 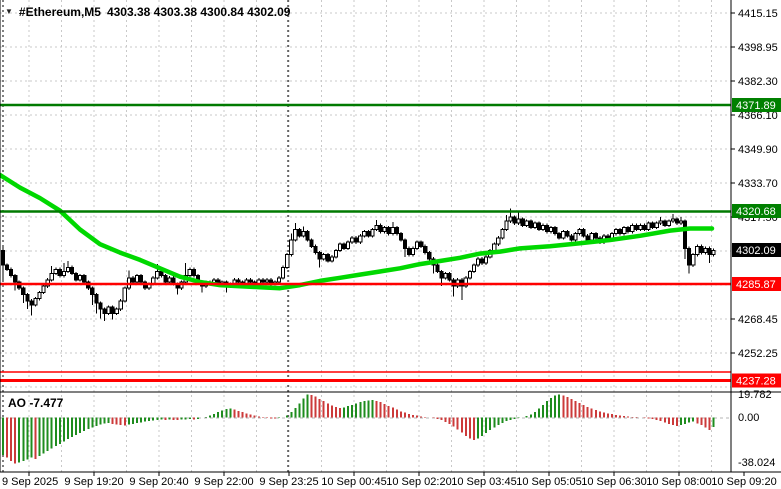 What do you see at coordinates (758, 14) in the screenshot?
I see `price-tick-label: 4415.15` at bounding box center [758, 14].